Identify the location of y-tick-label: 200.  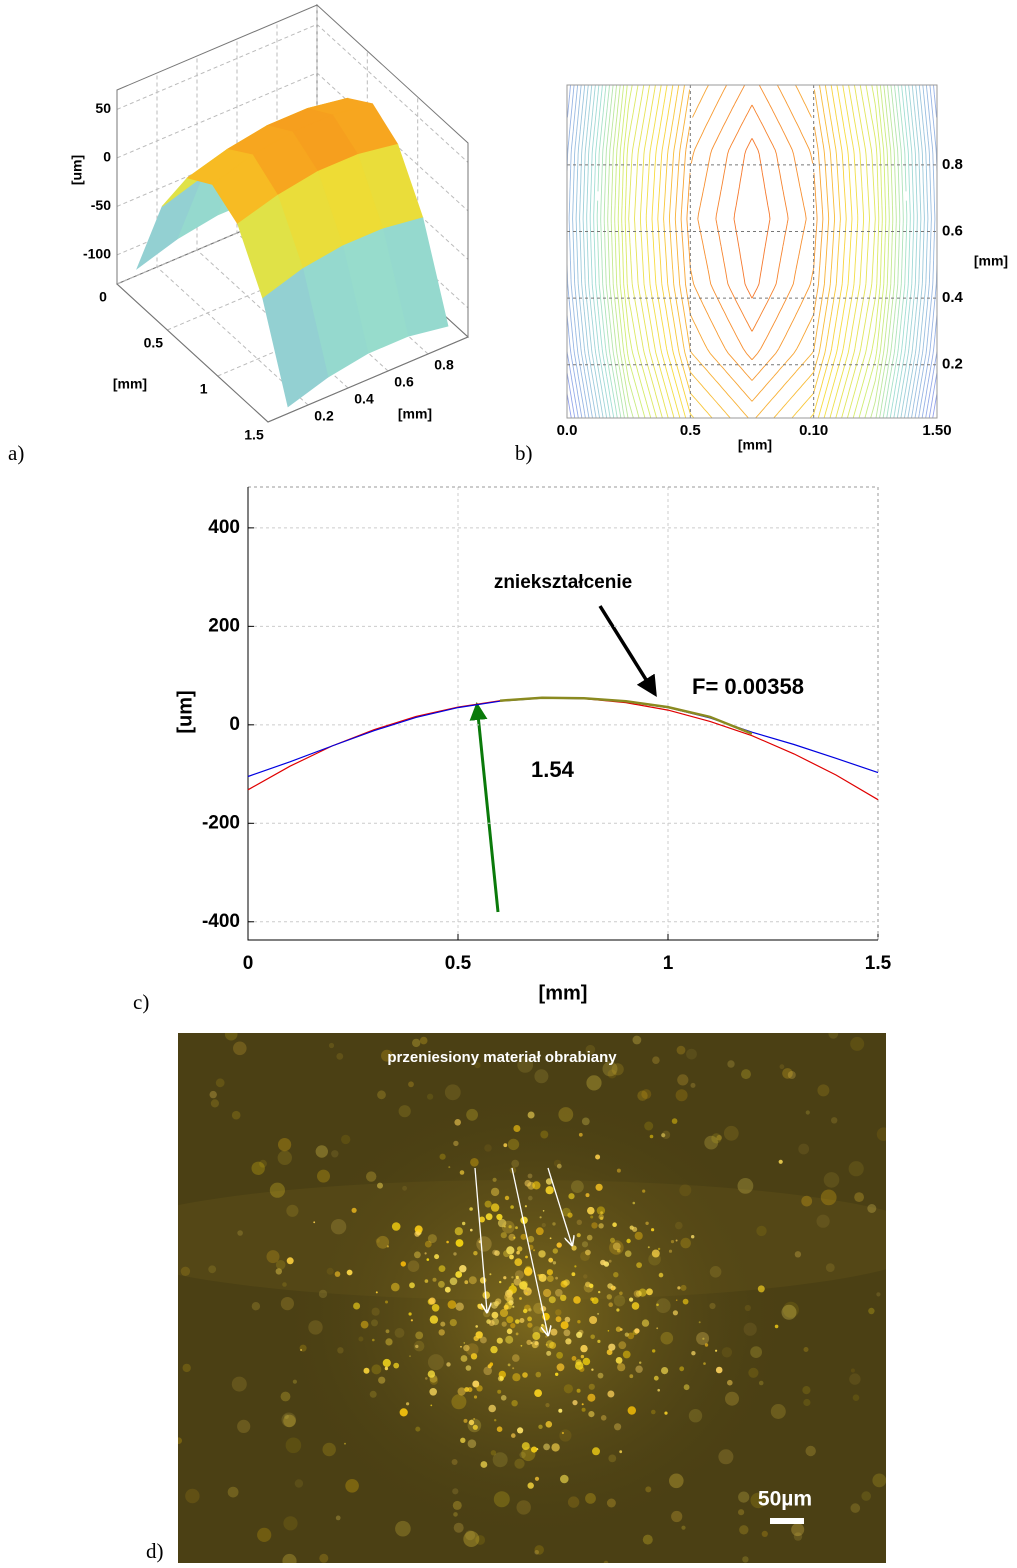
(224, 625).